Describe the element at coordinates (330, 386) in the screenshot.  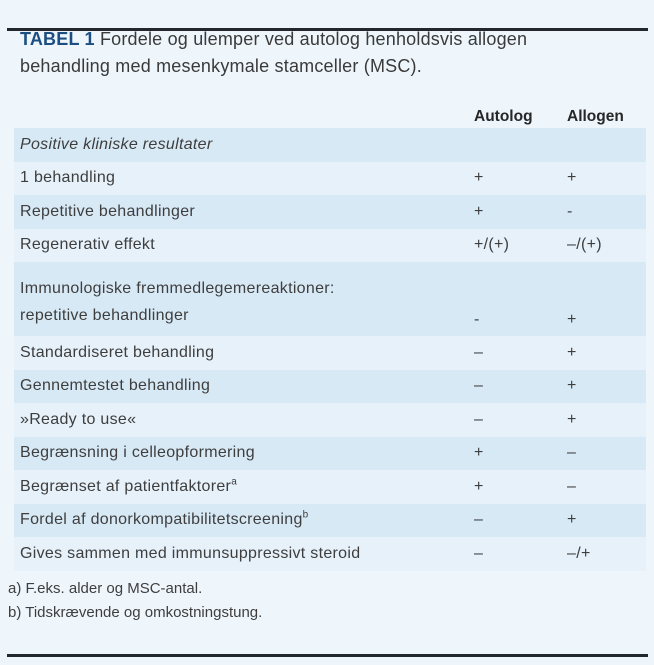
I see `table-row-gennemtestet-behandling: Gennemtestet behandling – +` at that location.